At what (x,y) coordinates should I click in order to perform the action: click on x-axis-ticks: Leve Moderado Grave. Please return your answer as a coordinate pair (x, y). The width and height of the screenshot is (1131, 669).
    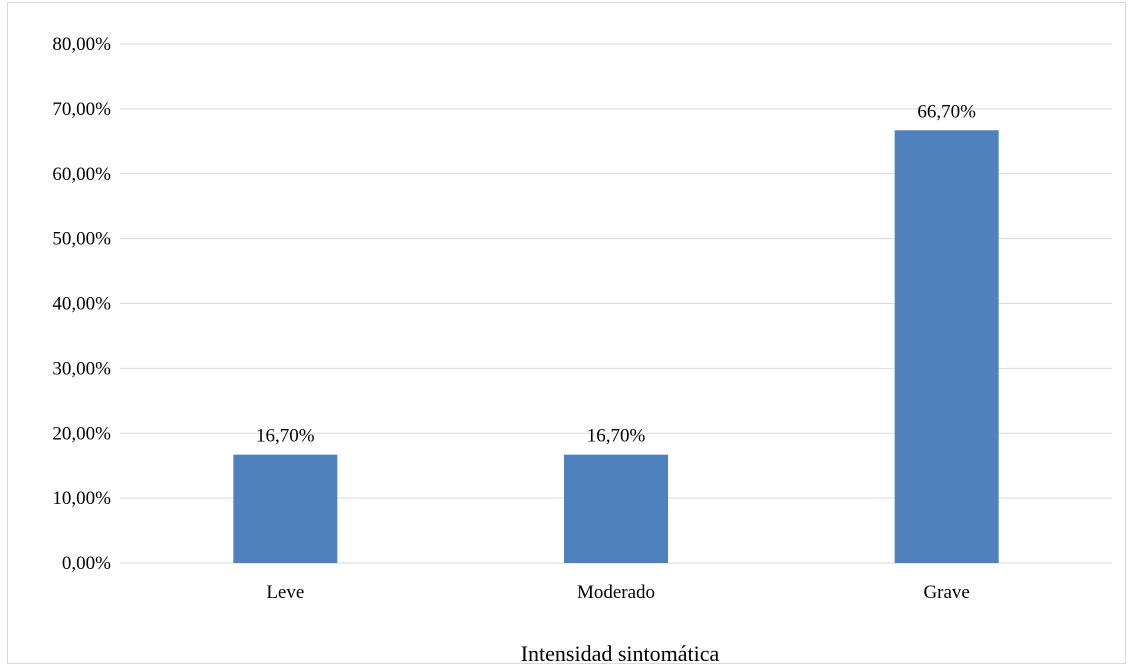
    Looking at the image, I should click on (618, 592).